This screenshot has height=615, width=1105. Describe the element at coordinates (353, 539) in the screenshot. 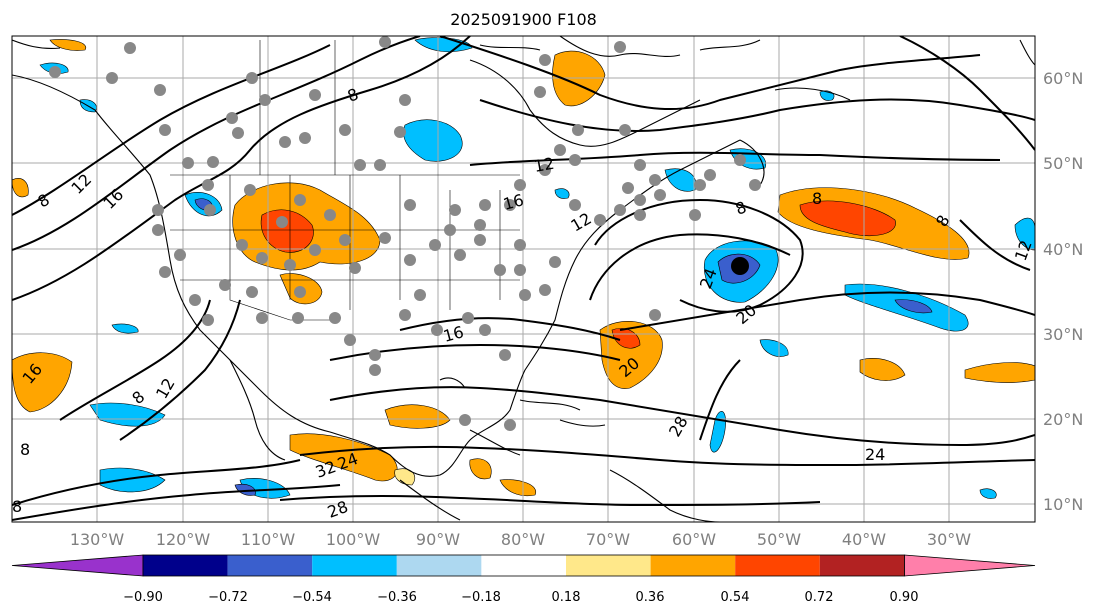

I see `lon-label: 100°W` at that location.